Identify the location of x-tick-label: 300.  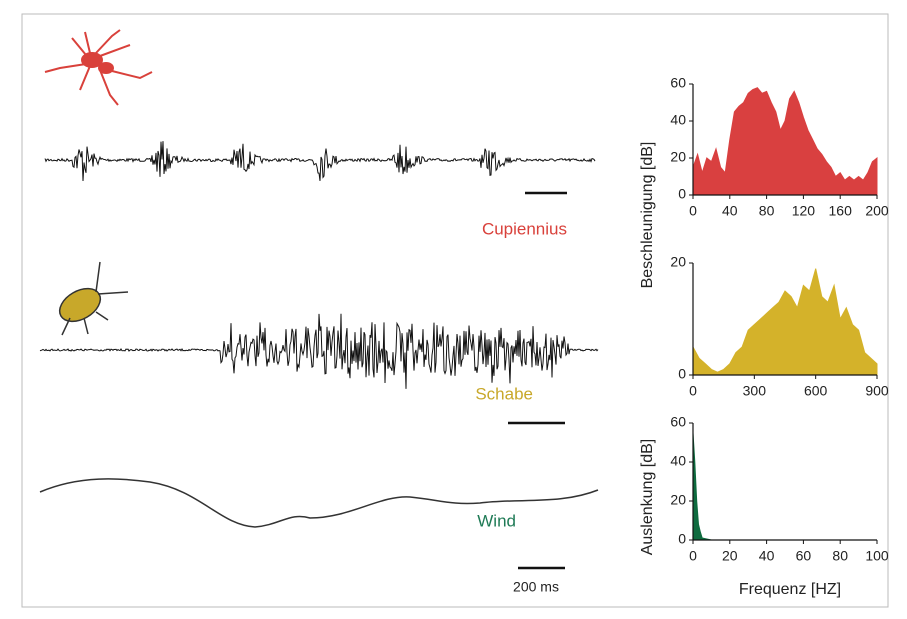
(755, 391).